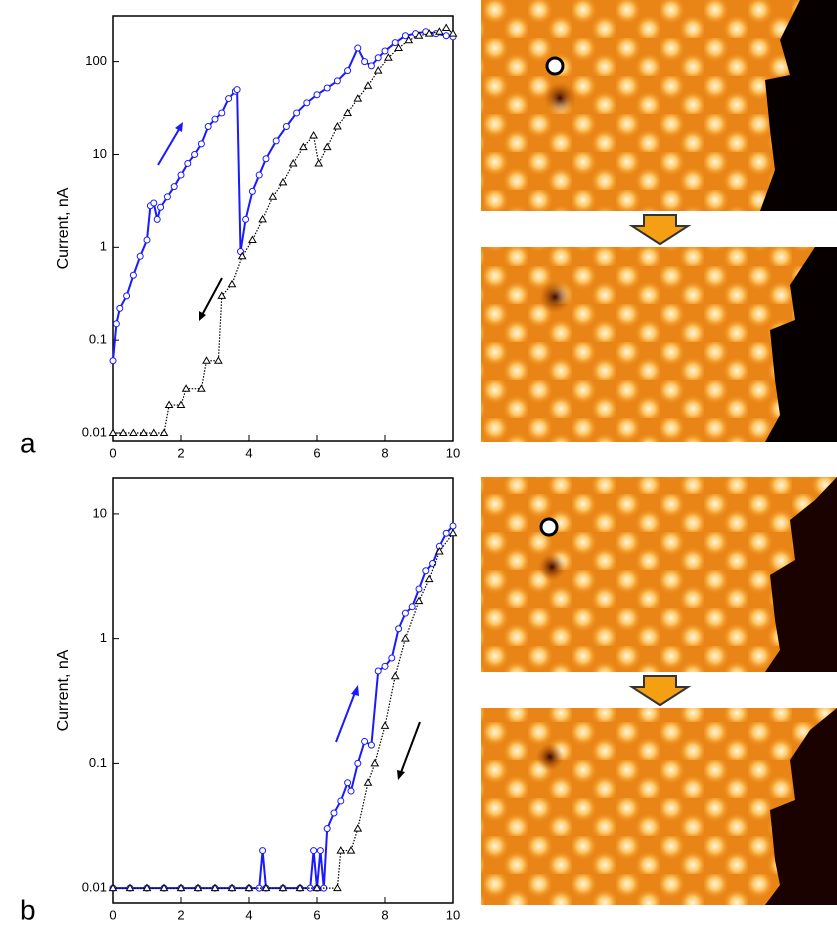  I want to click on y-tick-label: 100, so click(96, 60).